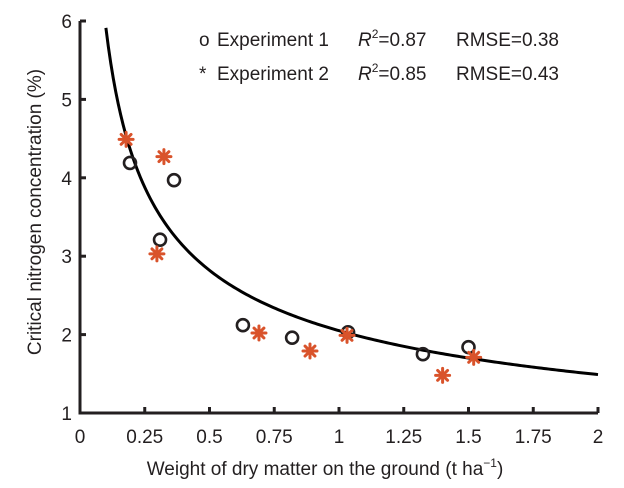  What do you see at coordinates (507, 74) in the screenshot?
I see `legend-rmse: RMSE=0.43` at bounding box center [507, 74].